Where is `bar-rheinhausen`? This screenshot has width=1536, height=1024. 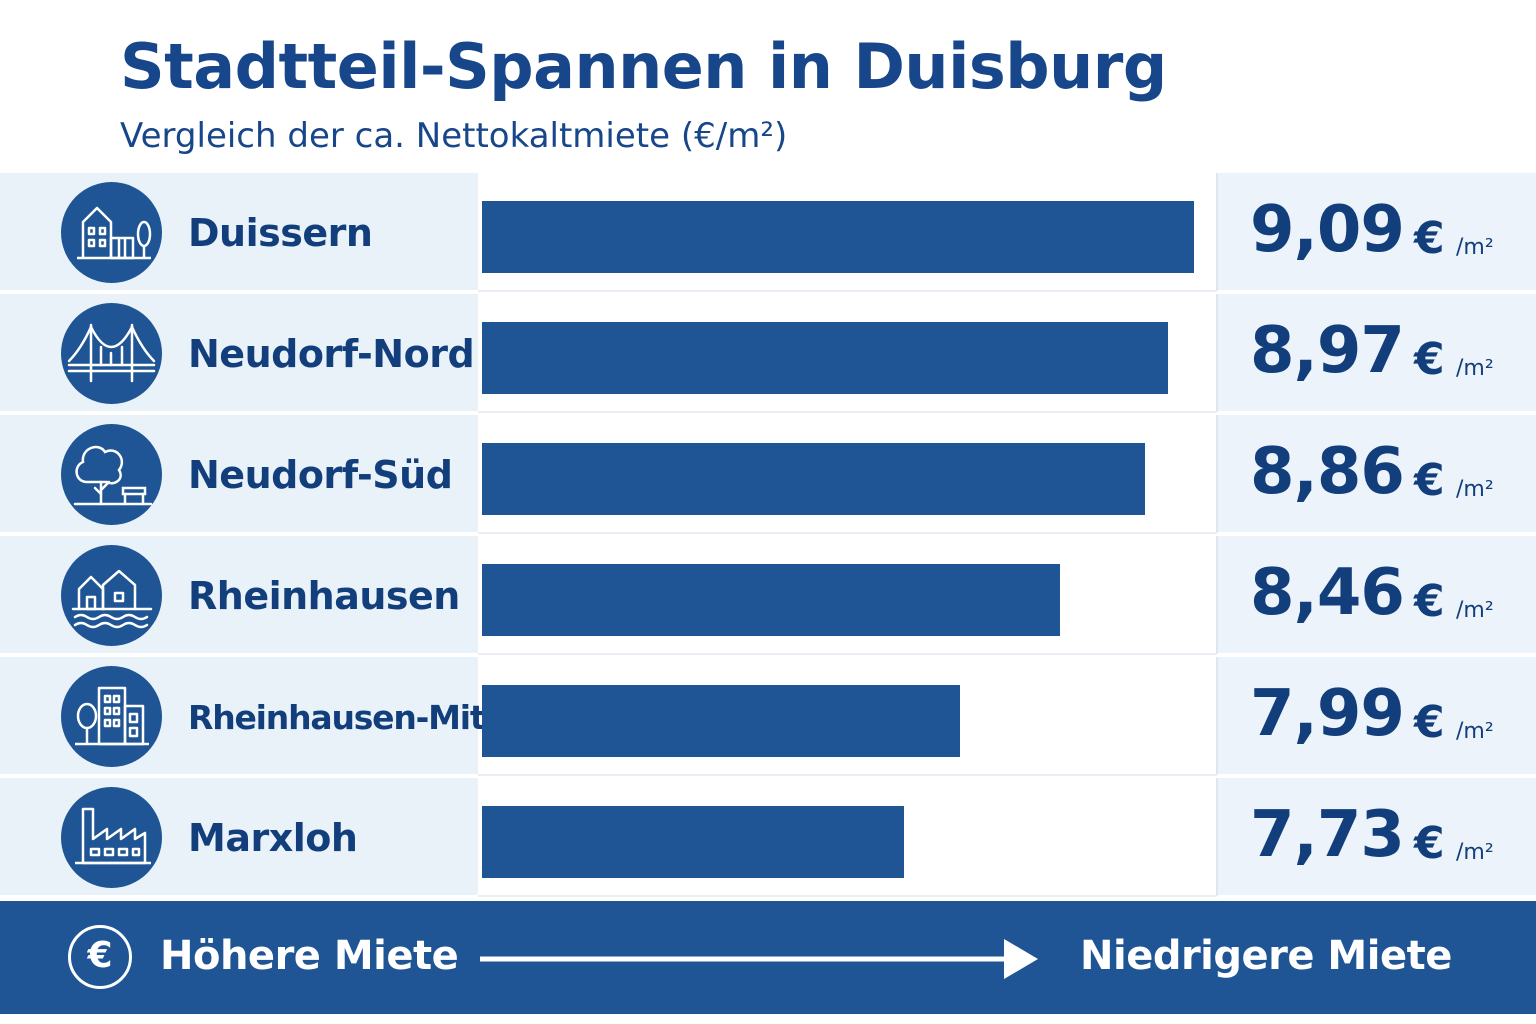
bar-rheinhausen is located at coordinates (771, 600).